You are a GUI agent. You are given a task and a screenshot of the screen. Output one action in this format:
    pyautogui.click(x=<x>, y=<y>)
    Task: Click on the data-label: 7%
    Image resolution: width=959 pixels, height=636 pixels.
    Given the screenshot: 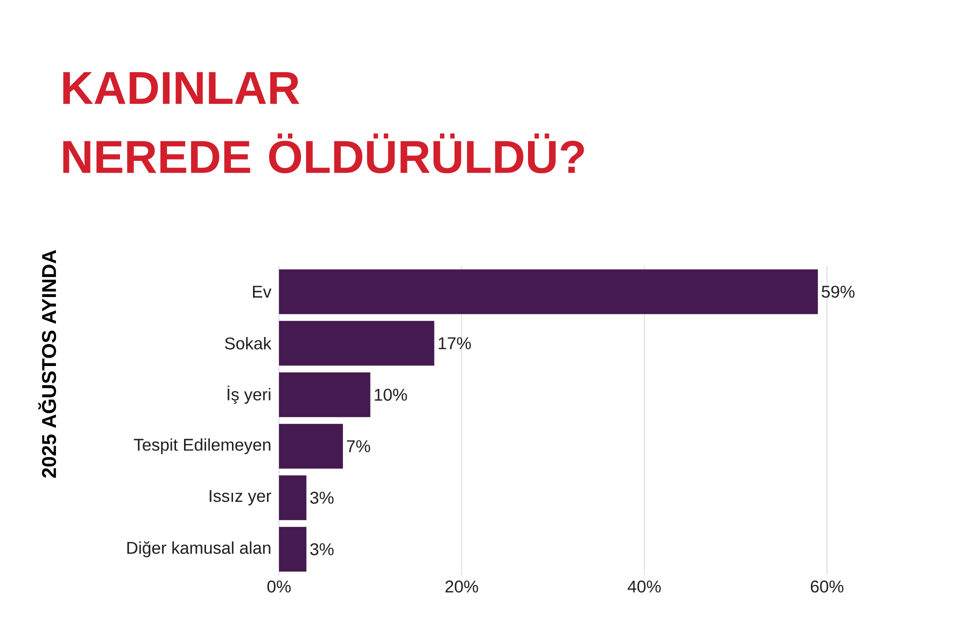 What is the action you would take?
    pyautogui.click(x=358, y=446)
    